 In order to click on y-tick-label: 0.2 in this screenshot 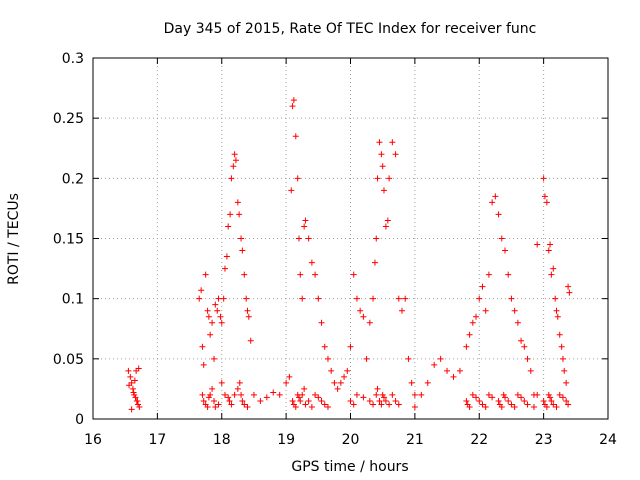, I will do `click(73, 179)`.